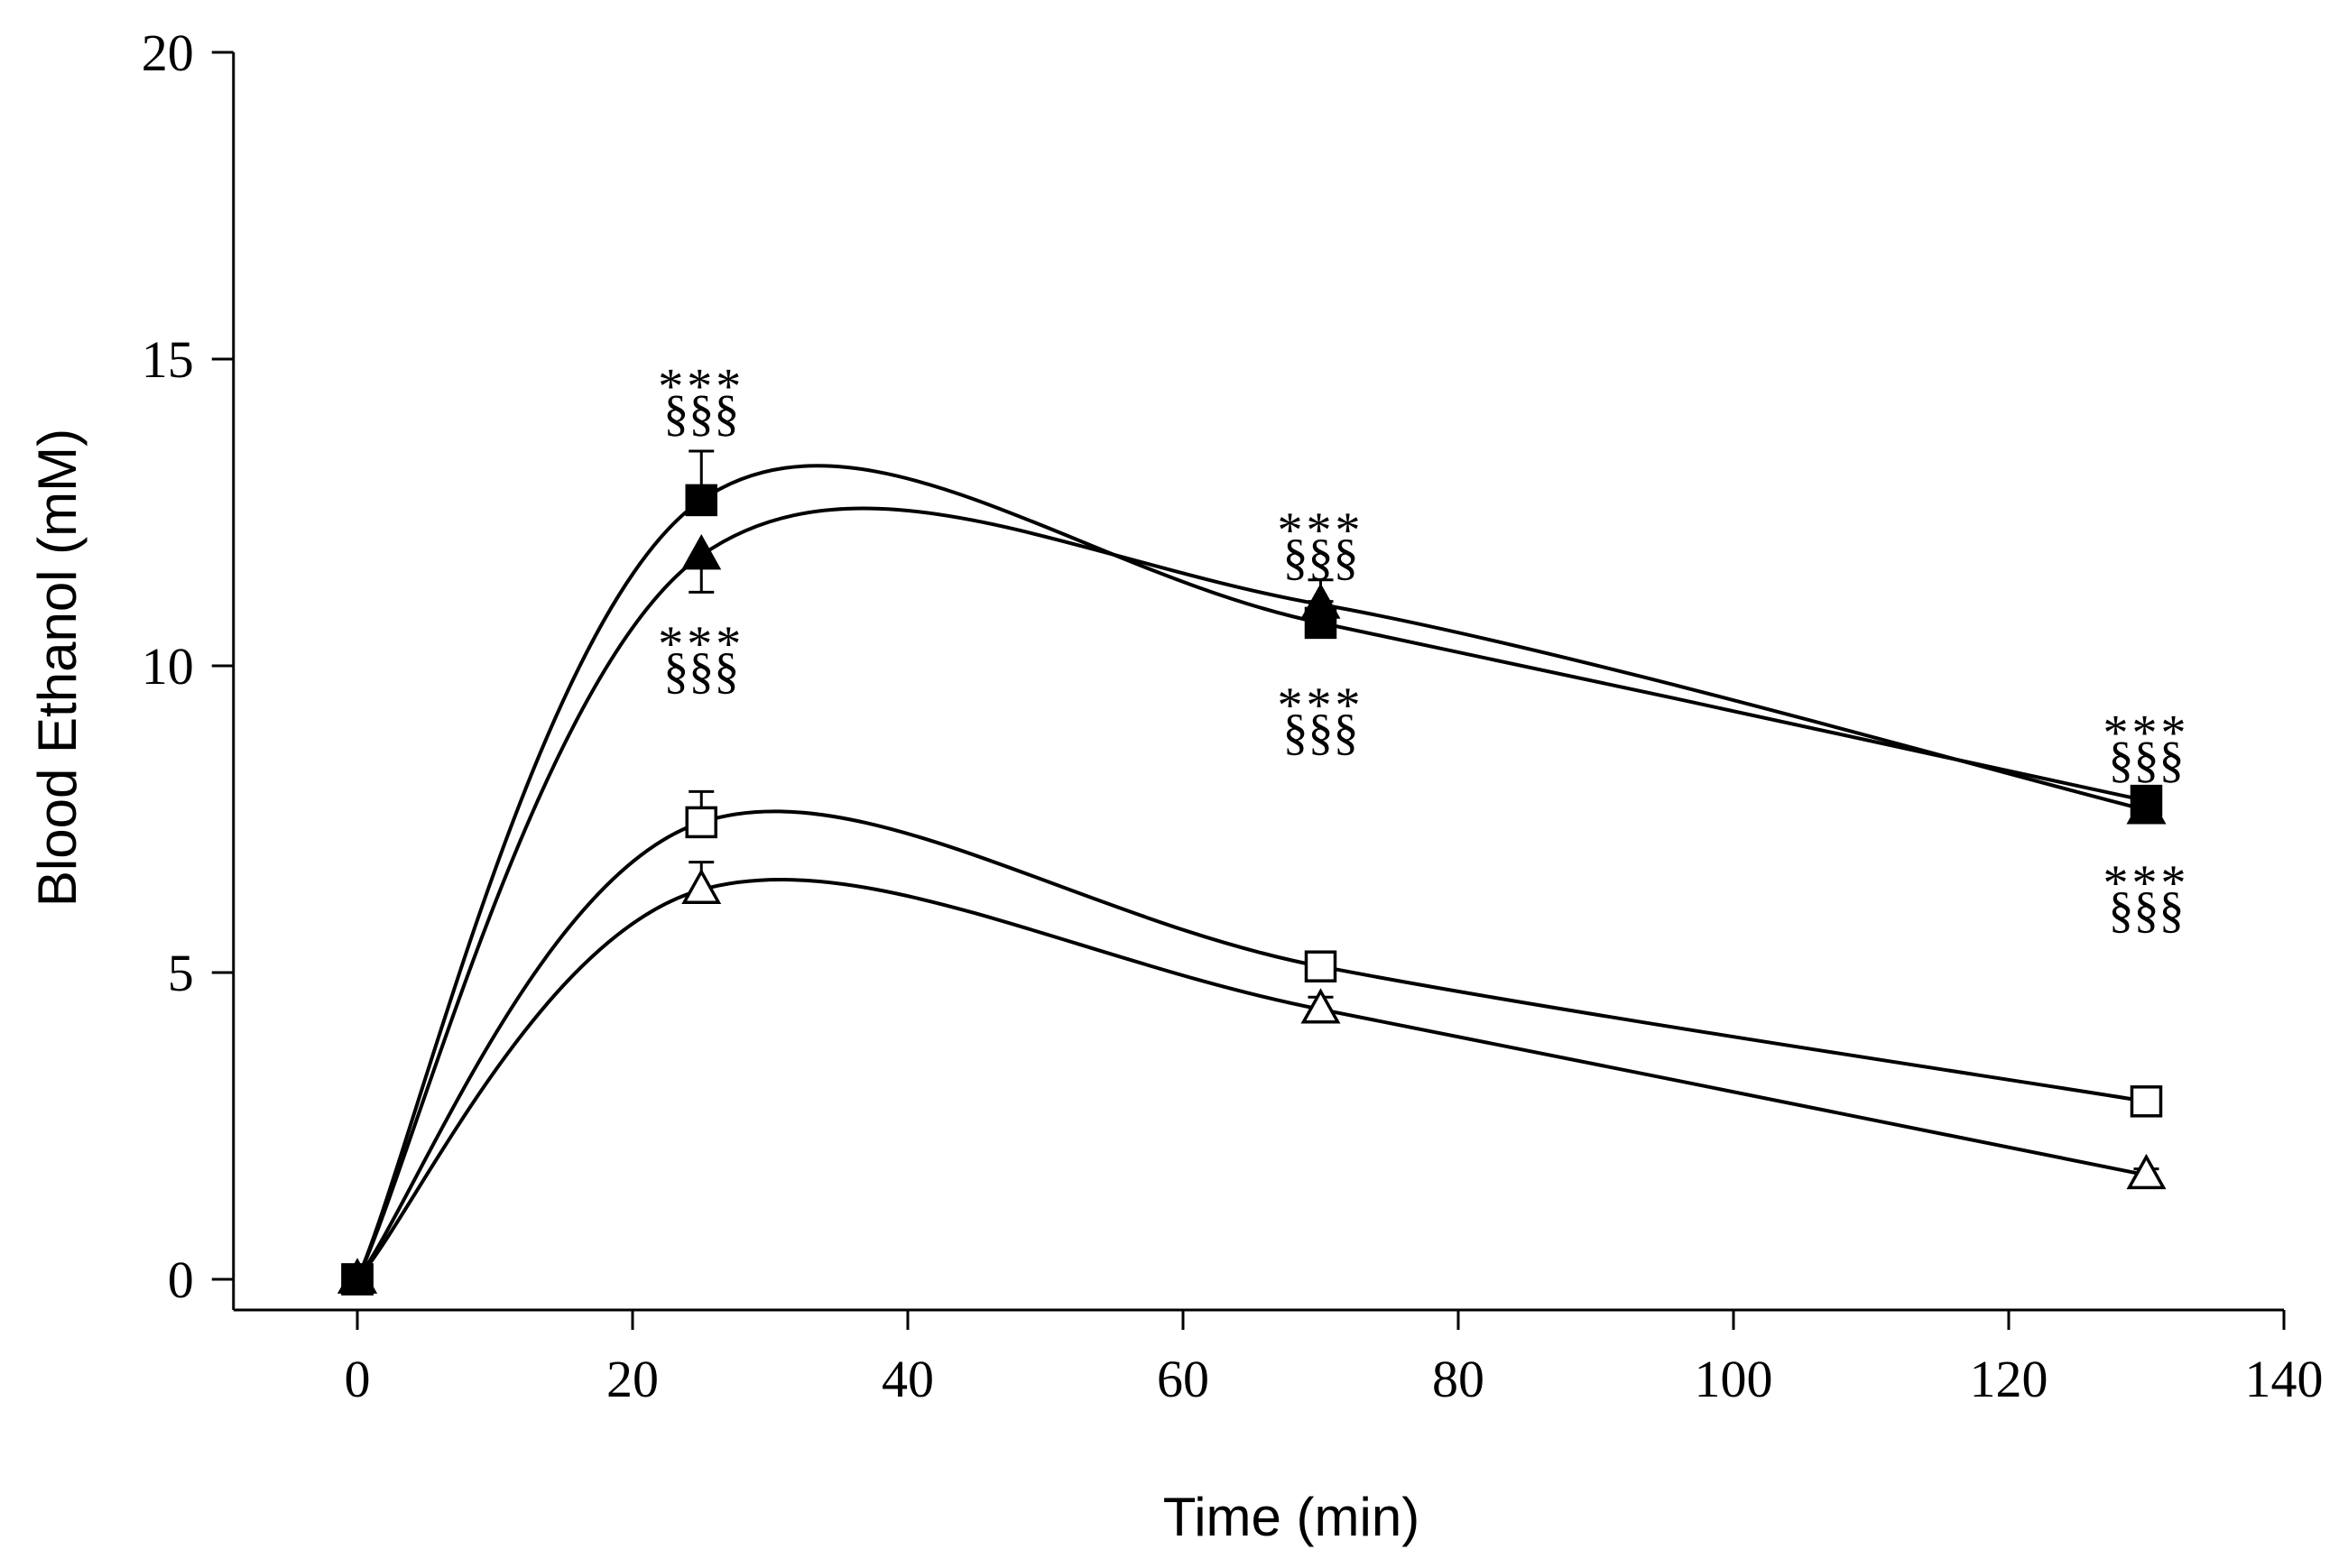 The image size is (2348, 1568). I want to click on point-filled-triangle, so click(701, 552).